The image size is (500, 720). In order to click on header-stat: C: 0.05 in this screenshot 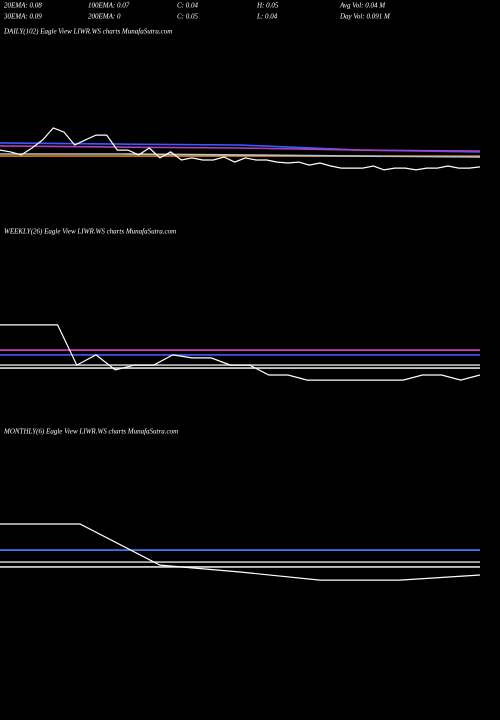, I will do `click(188, 17)`.